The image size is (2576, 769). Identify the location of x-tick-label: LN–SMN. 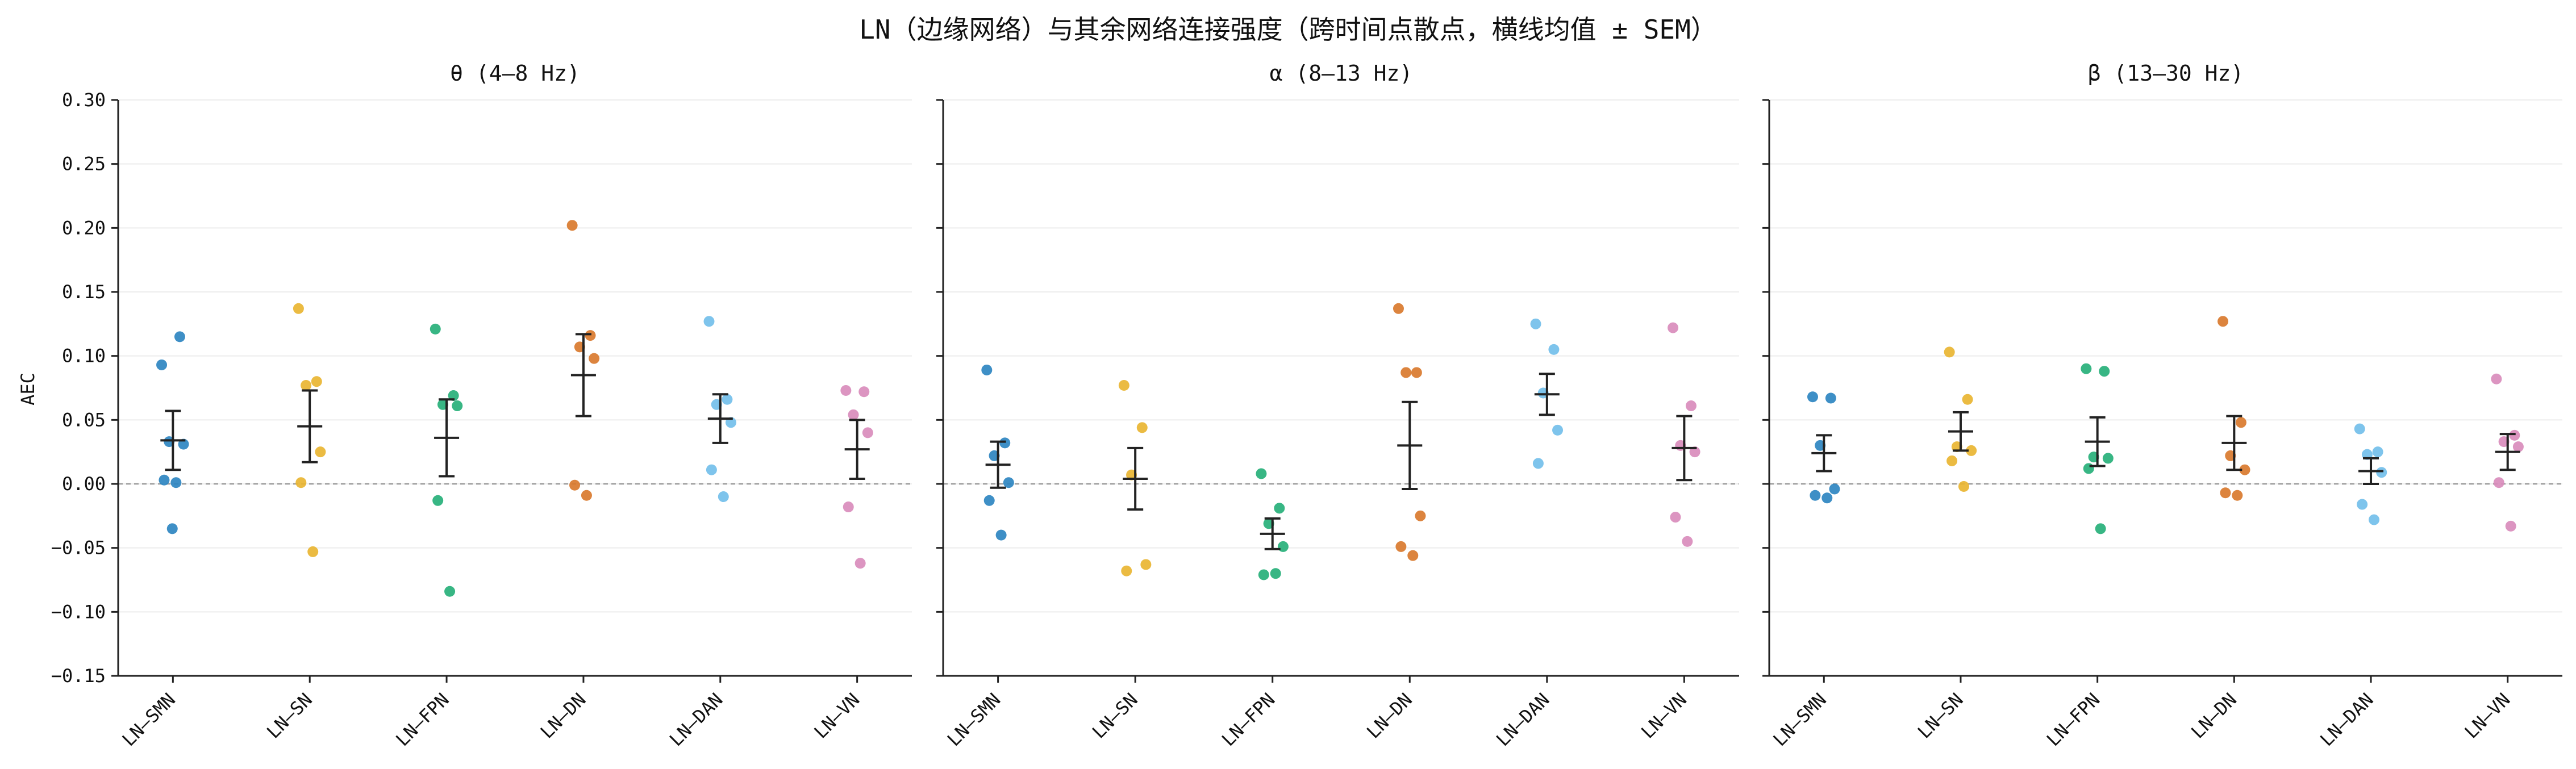
(149, 720).